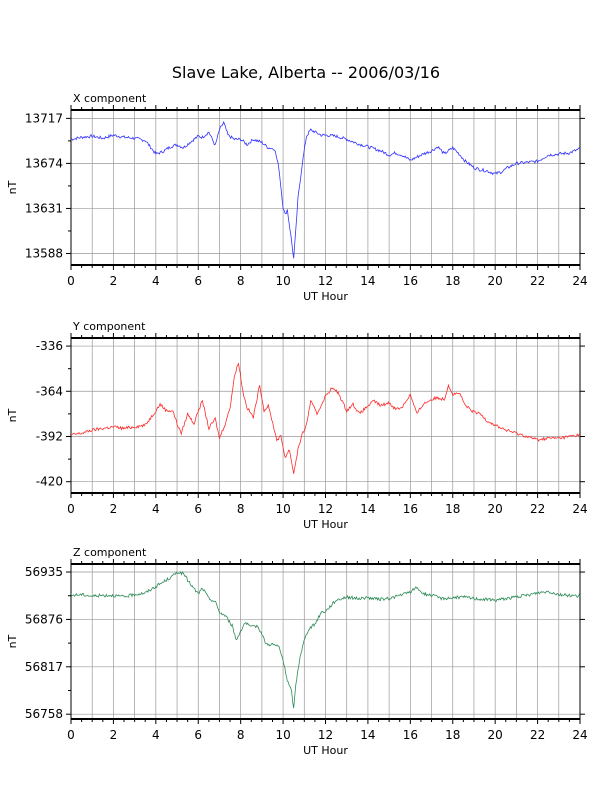 This screenshot has width=612, height=792. I want to click on y-tick-label: 13631, so click(44, 208).